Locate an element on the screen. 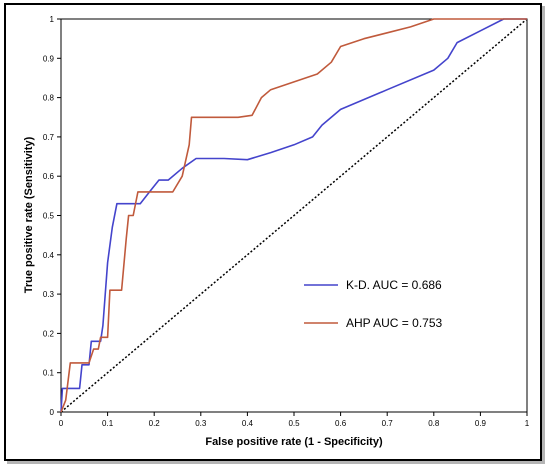 The width and height of the screenshot is (550, 468). x-tick-label: 0.8 is located at coordinates (434, 423).